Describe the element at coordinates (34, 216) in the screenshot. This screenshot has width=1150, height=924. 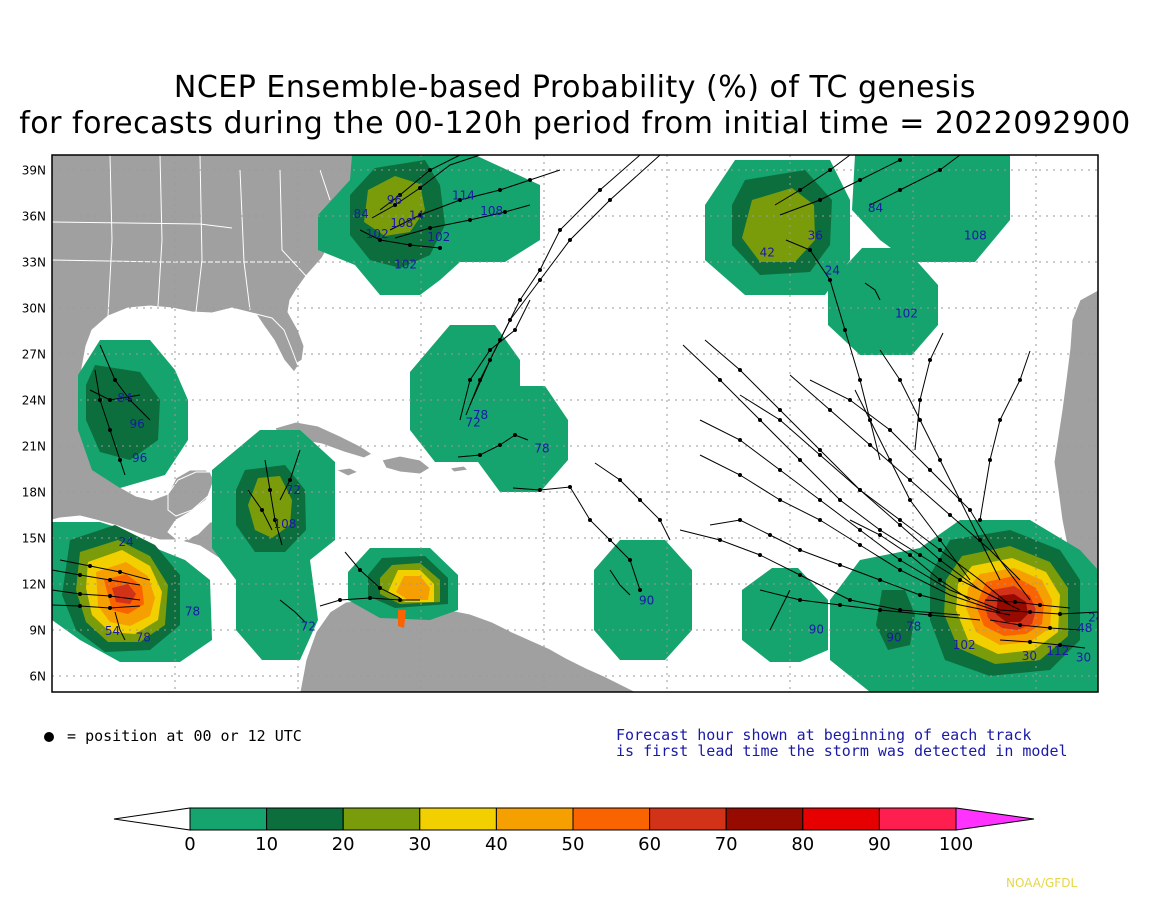
I see `latitude-label: 36N` at that location.